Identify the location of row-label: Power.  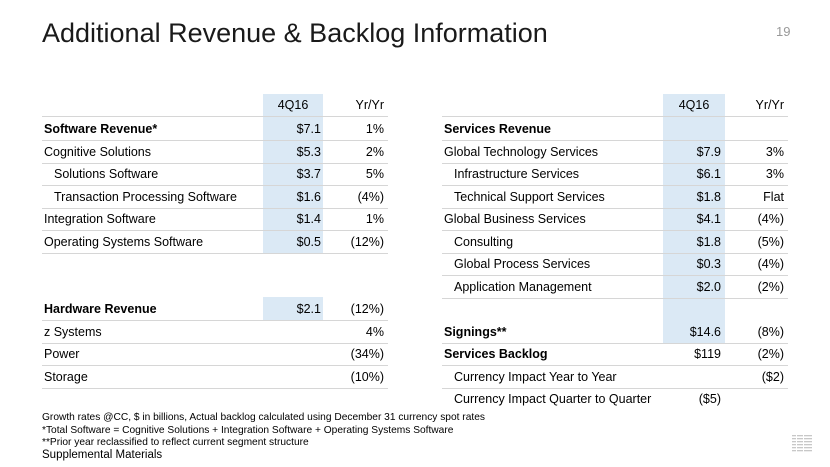
(62, 354).